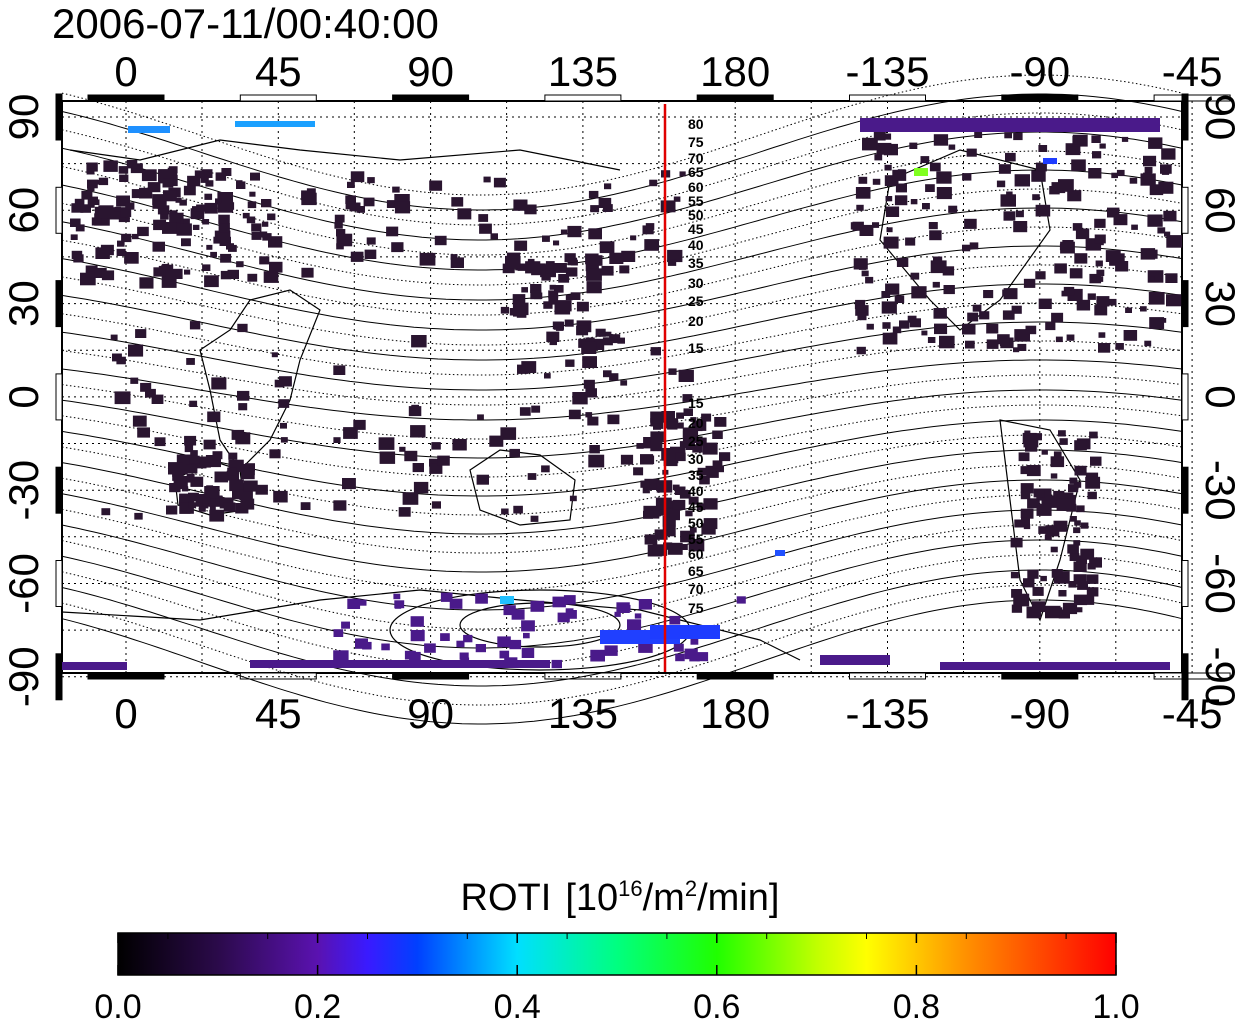 This screenshot has height=1024, width=1240. What do you see at coordinates (23, 303) in the screenshot?
I see `y-tick-label-left: 30` at bounding box center [23, 303].